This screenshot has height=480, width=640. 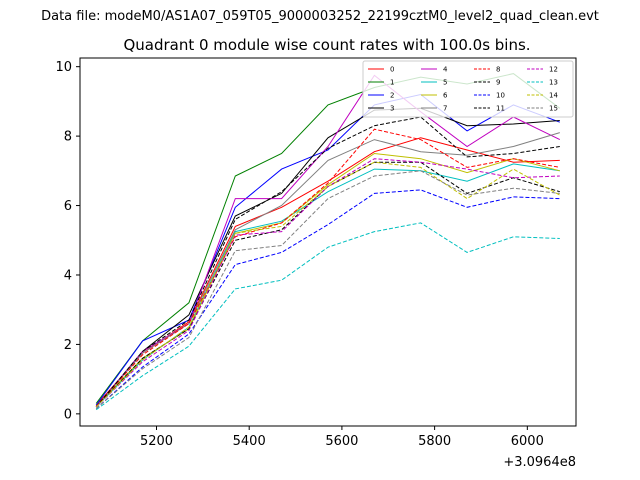 I want to click on y-axis-ticks: 0 2 4 6 8 10, so click(x=67, y=241).